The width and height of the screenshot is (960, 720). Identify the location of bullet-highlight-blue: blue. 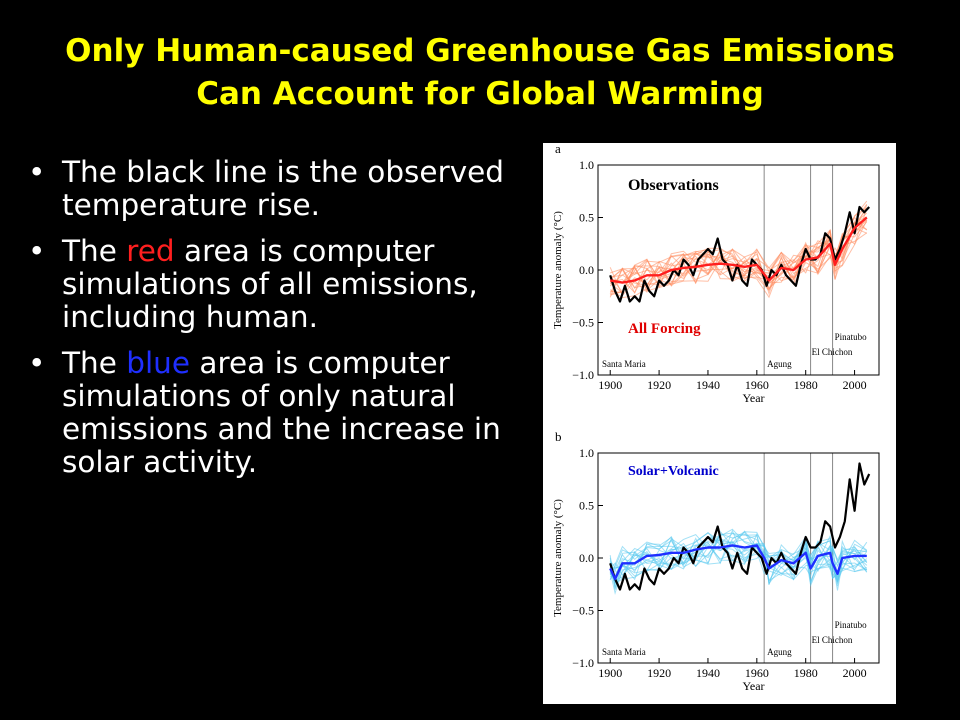
(158, 363).